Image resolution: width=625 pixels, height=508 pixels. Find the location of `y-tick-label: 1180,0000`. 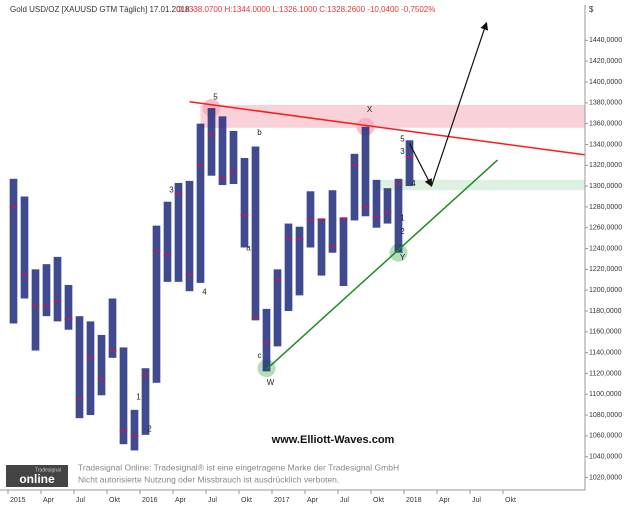

y-tick-label: 1180,0000 is located at coordinates (605, 311).